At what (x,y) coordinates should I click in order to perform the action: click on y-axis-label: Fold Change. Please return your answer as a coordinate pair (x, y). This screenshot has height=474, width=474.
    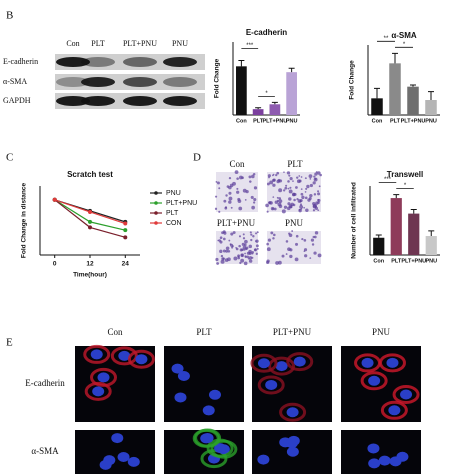
    Looking at the image, I should click on (217, 78).